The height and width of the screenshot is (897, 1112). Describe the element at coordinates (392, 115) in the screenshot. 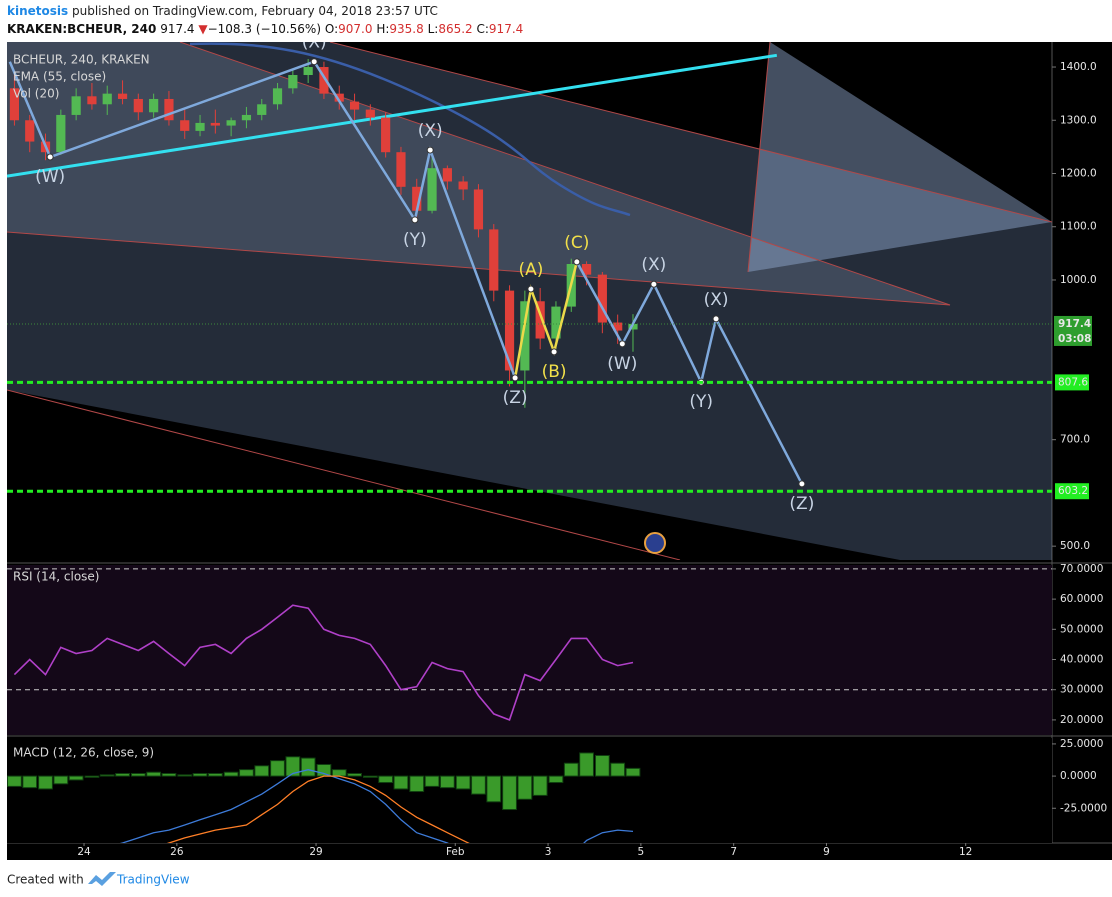

I see `trendline` at that location.